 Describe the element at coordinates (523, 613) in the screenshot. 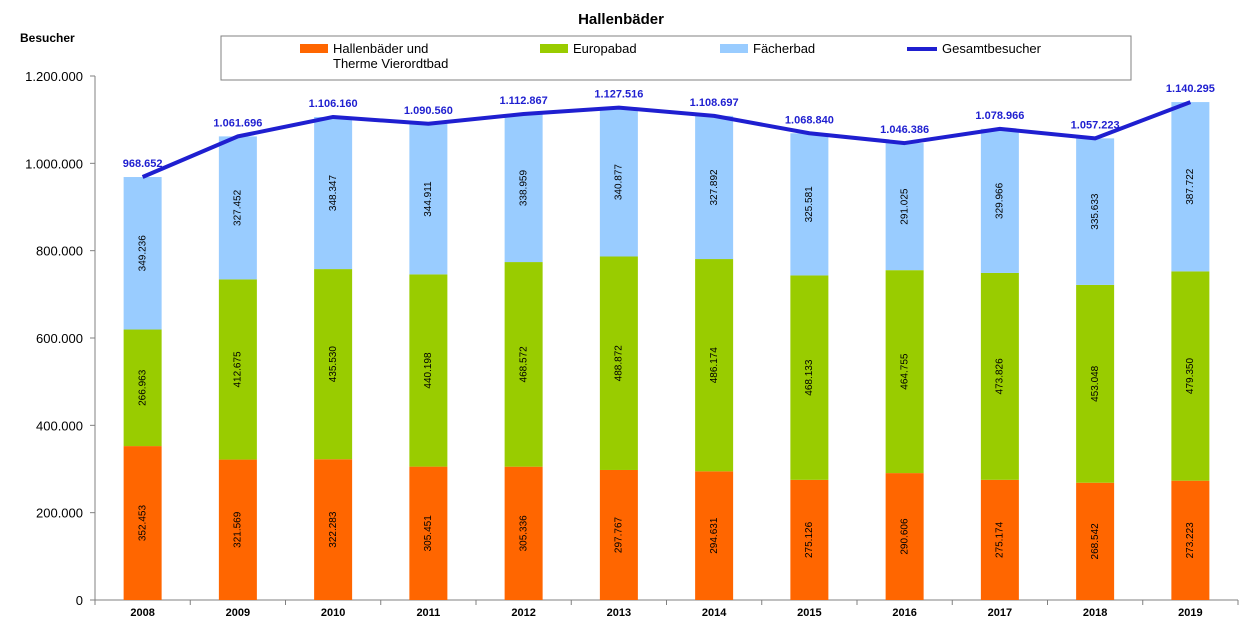

I see `x-tick-label: 2012` at that location.